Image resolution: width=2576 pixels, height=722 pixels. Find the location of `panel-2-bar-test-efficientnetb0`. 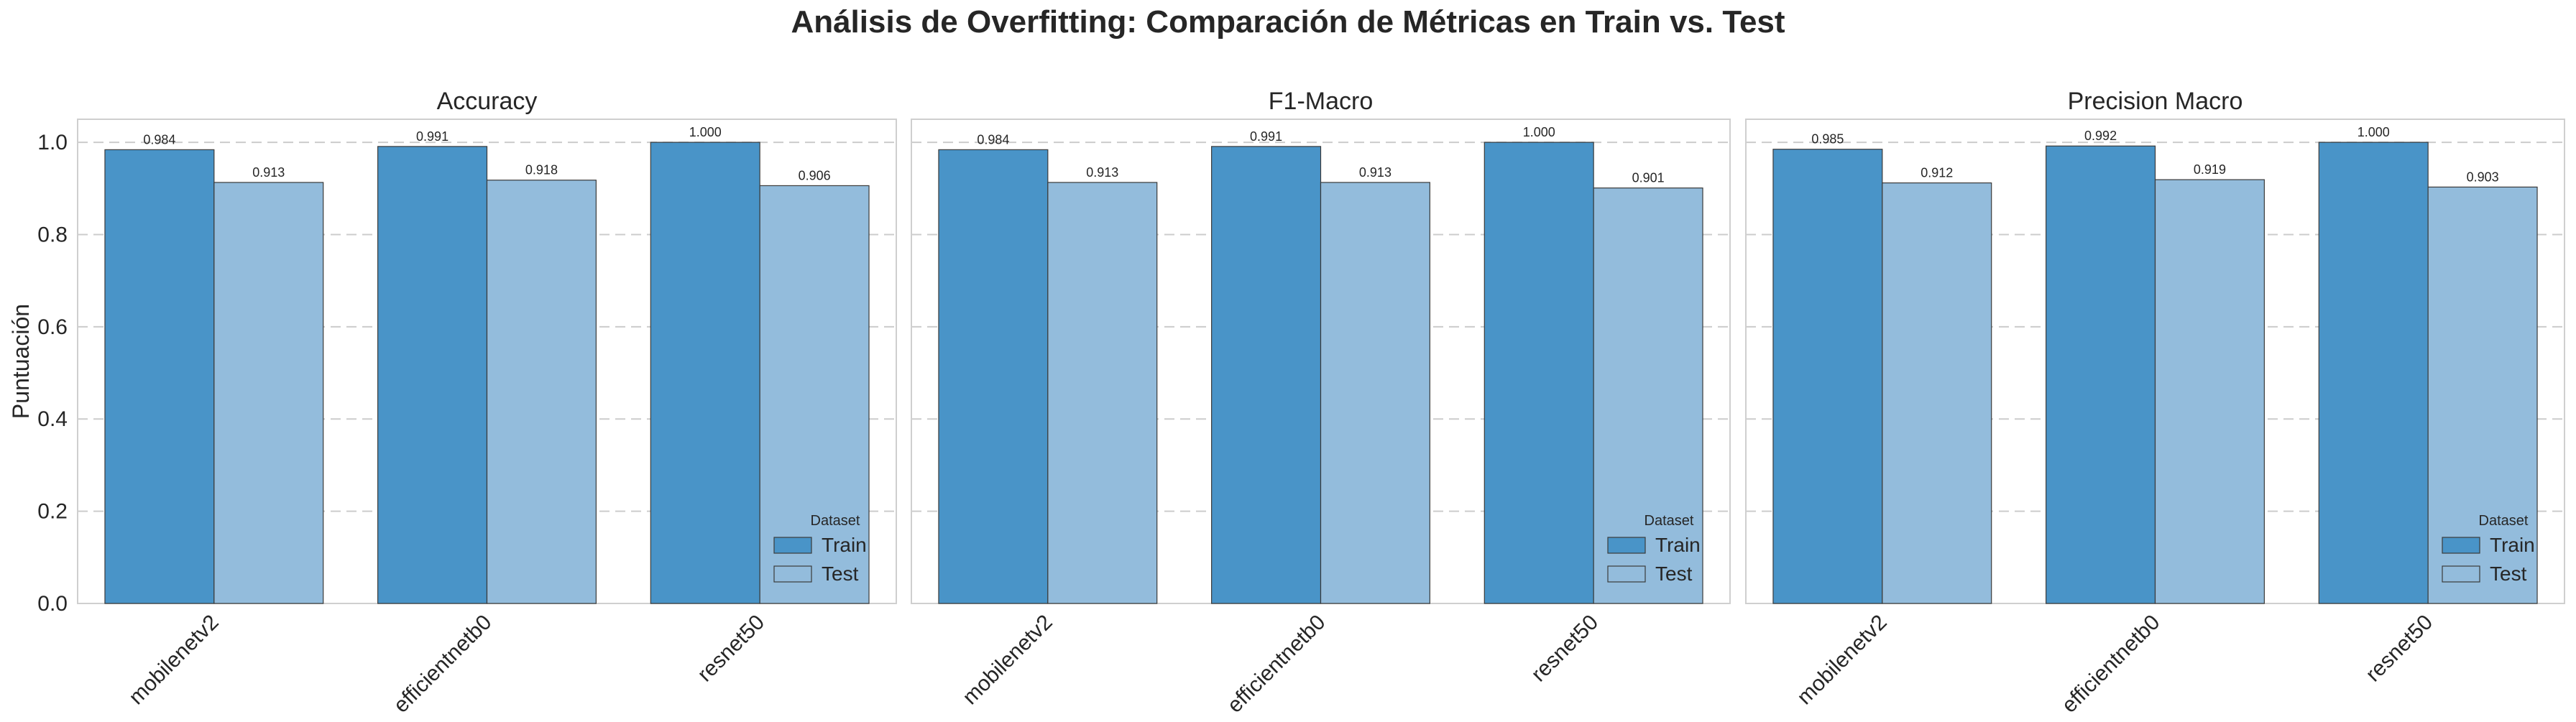

panel-2-bar-test-efficientnetb0 is located at coordinates (1375, 393).